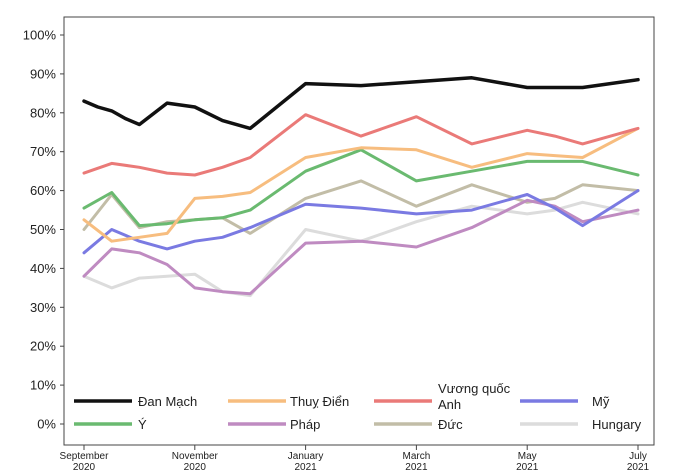 This screenshot has width=696, height=476. Describe the element at coordinates (40, 35) in the screenshot. I see `y-tick-label: 100%` at that location.